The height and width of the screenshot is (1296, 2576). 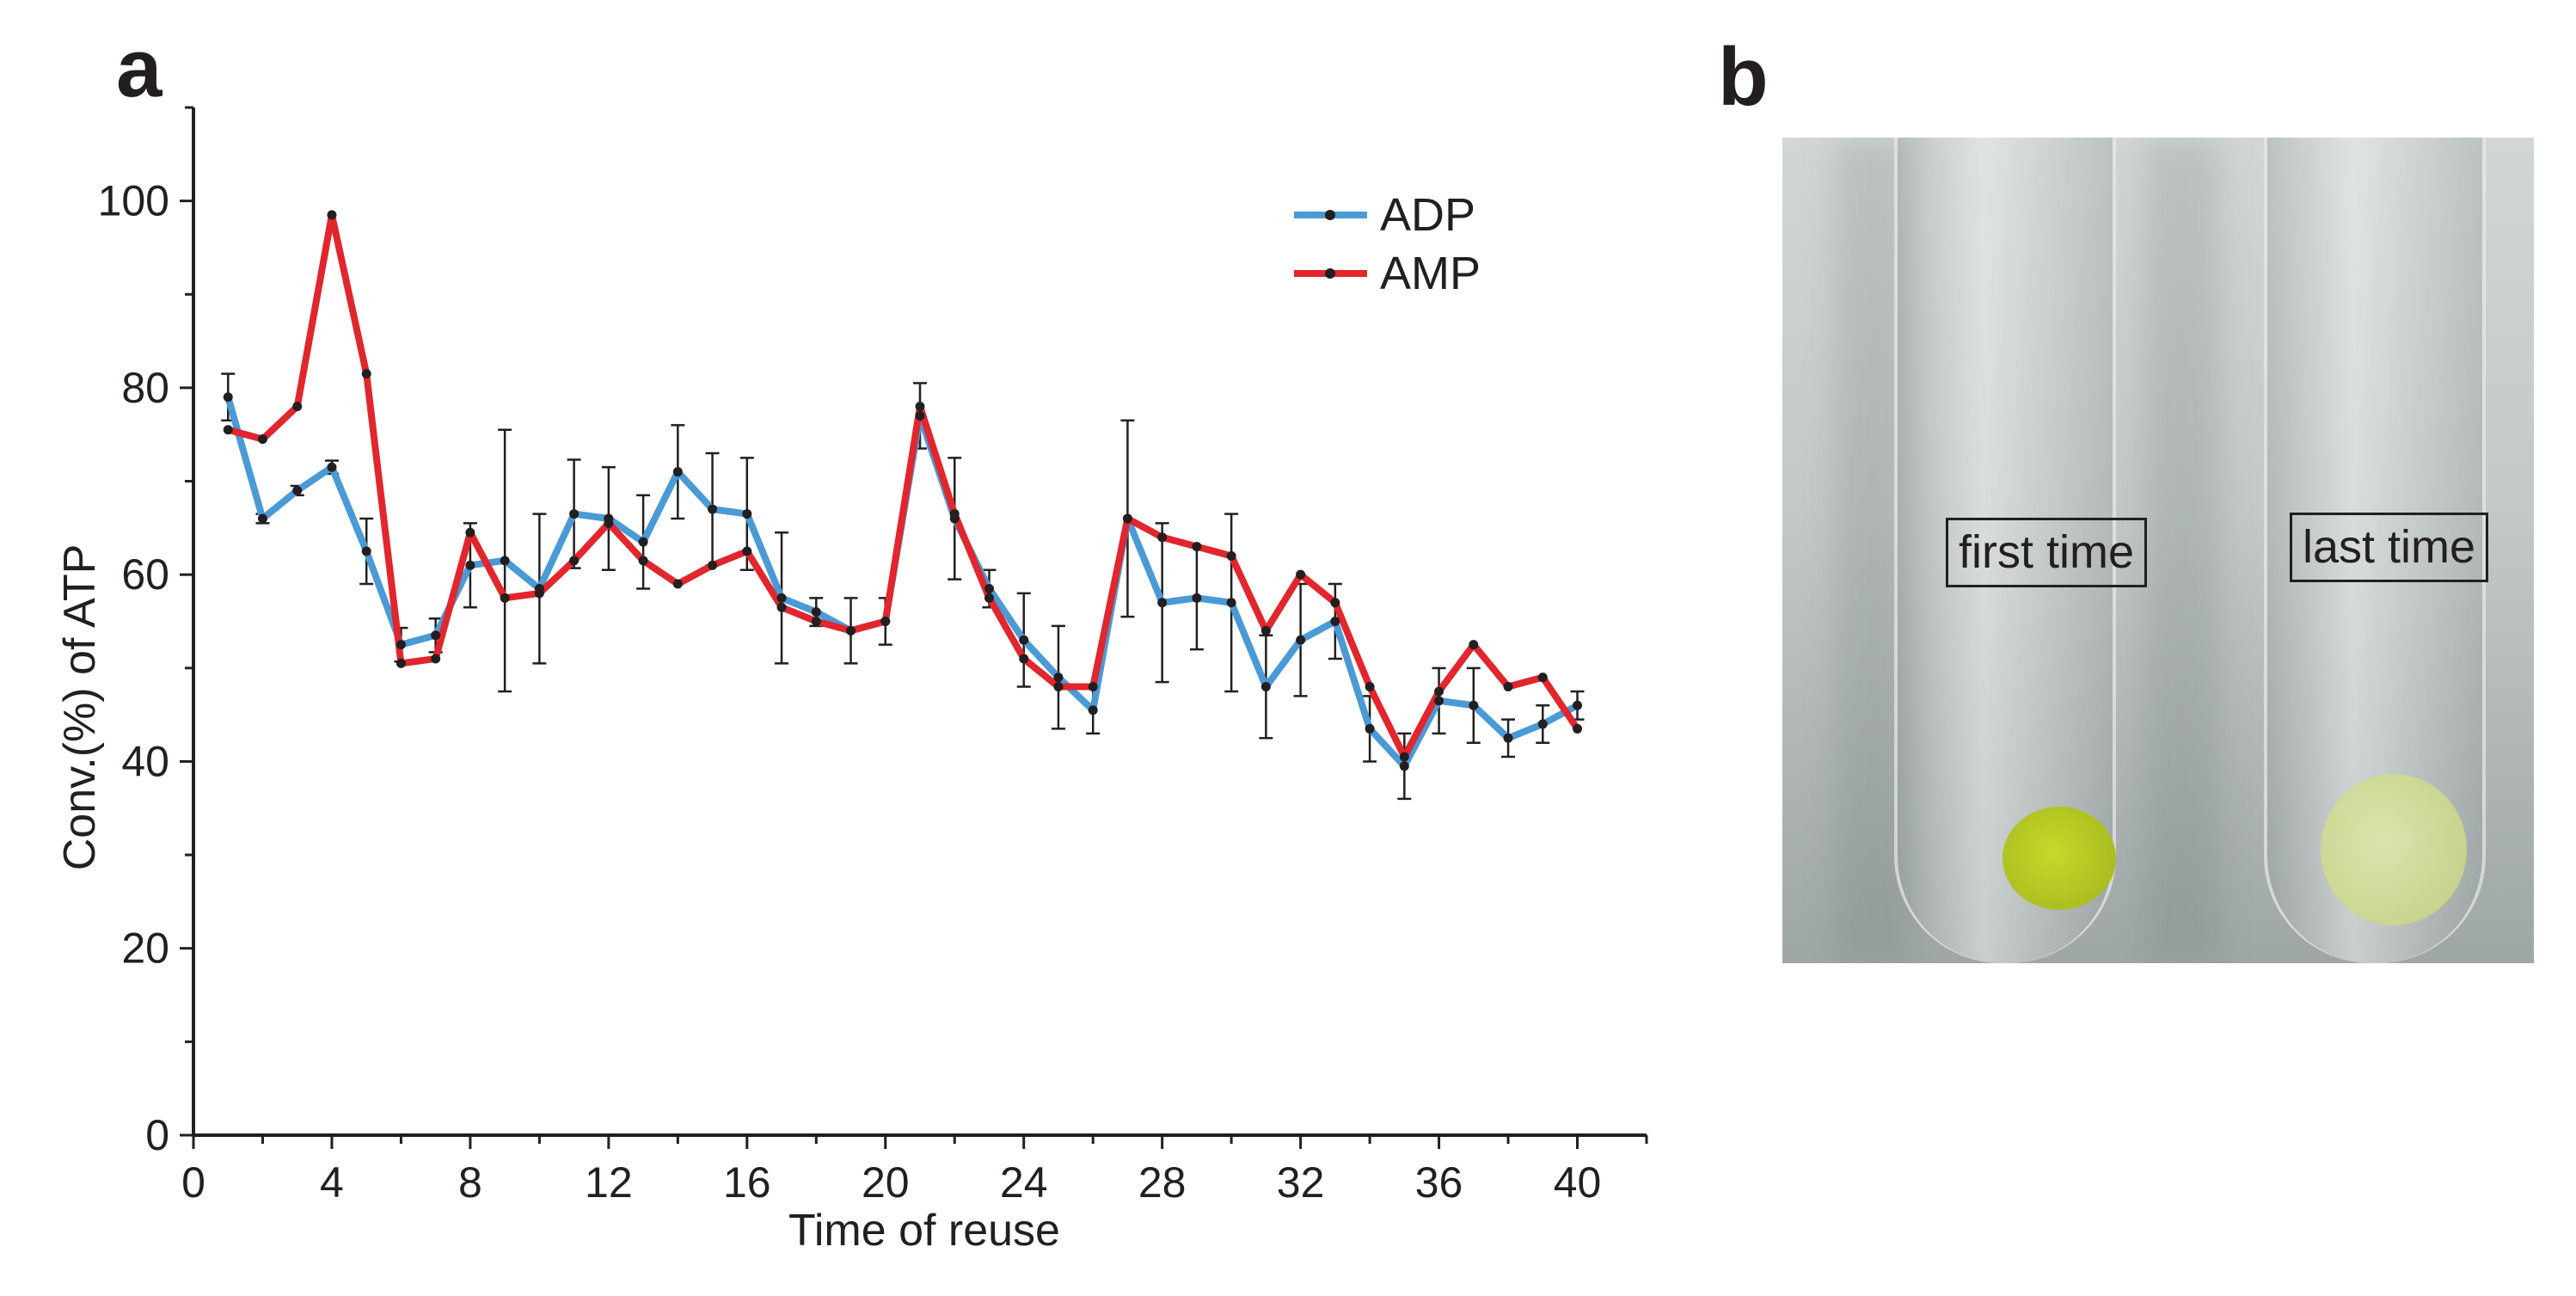 I want to click on x-tick-label: 0, so click(x=193, y=1182).